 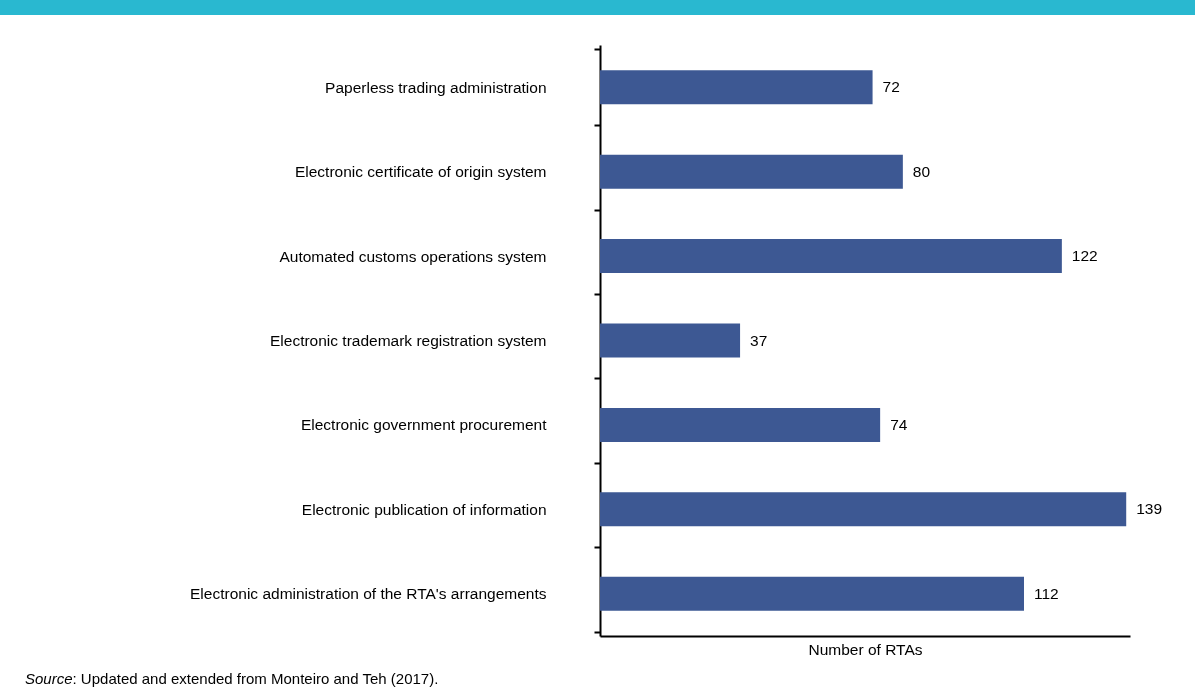 What do you see at coordinates (1084, 256) in the screenshot?
I see `data-label: 122` at bounding box center [1084, 256].